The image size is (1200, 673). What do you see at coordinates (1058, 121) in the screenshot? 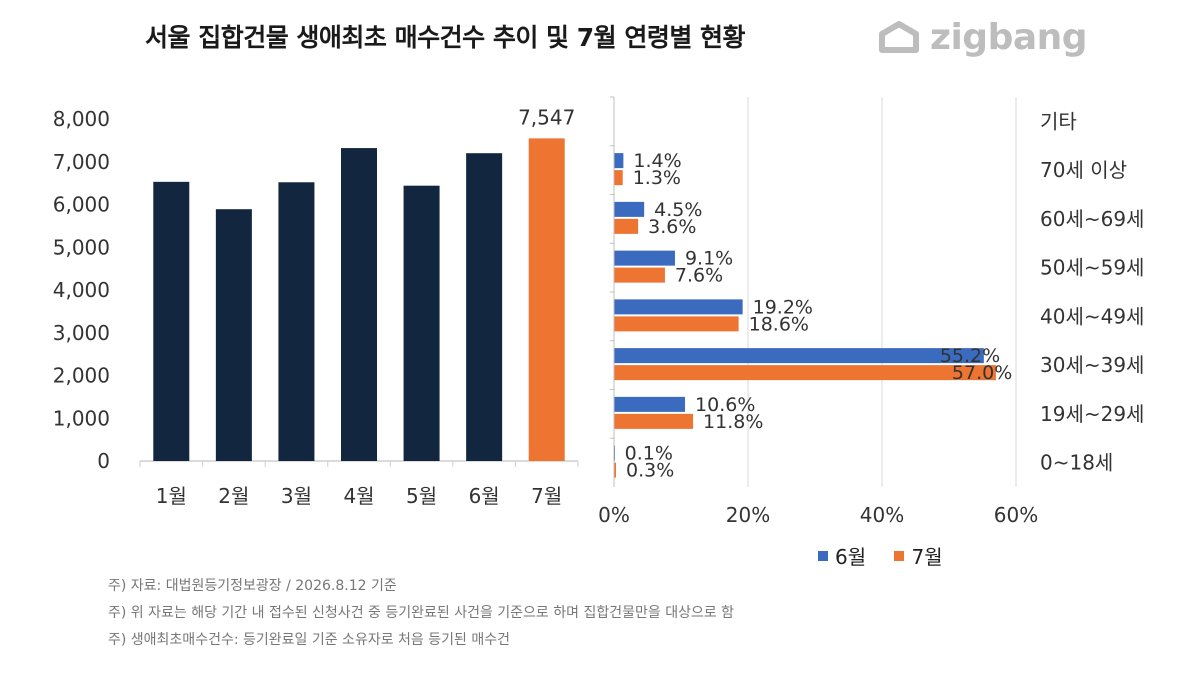
I see `y-tick-label: 기타` at bounding box center [1058, 121].